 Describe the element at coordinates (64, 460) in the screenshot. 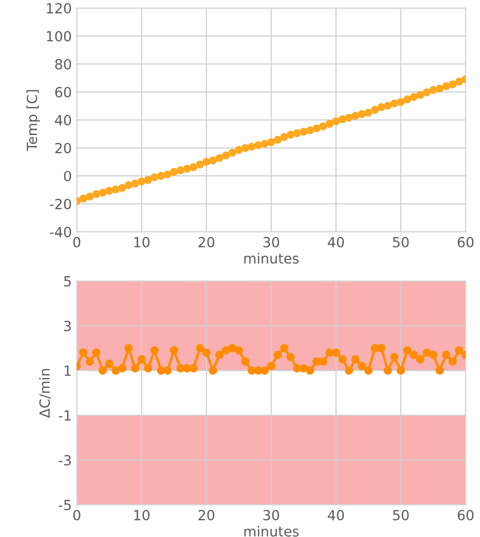

I see `y-tick-label: -3` at that location.